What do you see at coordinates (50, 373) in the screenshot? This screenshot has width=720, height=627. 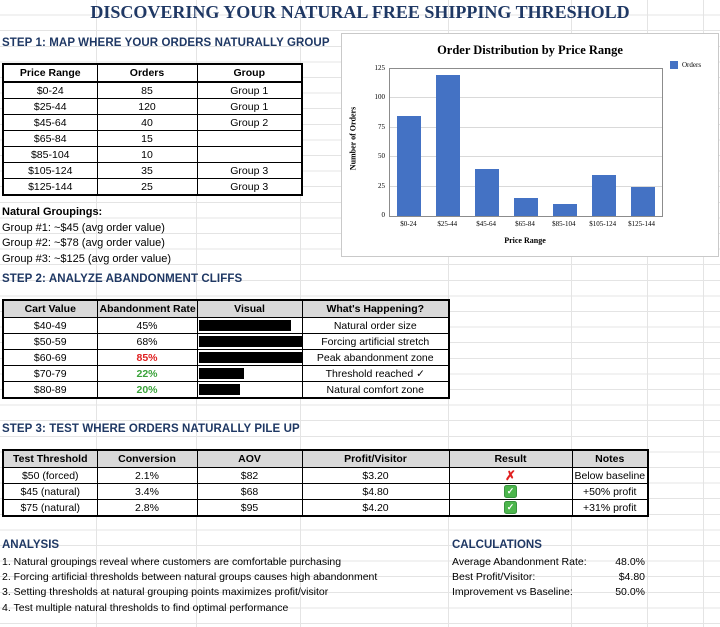 I see `cell-cart-value: $70-79` at bounding box center [50, 373].